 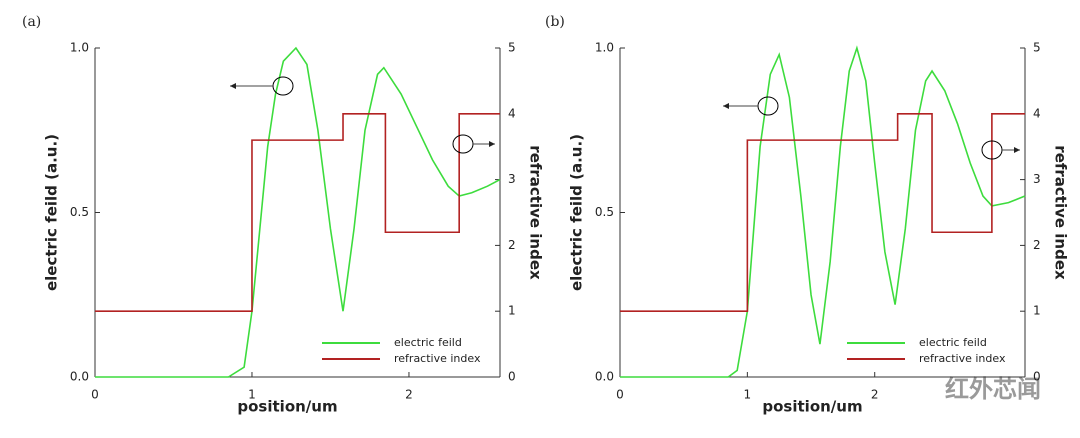 What do you see at coordinates (31, 22) in the screenshot?
I see `panel-label: (a)` at bounding box center [31, 22].